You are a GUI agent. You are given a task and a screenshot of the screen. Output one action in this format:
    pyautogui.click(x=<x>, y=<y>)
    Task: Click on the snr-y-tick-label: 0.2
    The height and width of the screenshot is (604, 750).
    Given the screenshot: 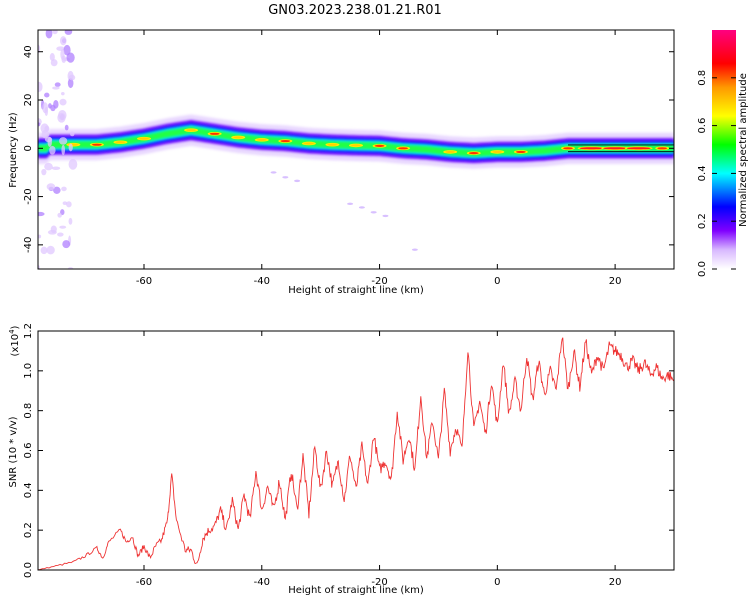 What is the action you would take?
    pyautogui.click(x=28, y=530)
    